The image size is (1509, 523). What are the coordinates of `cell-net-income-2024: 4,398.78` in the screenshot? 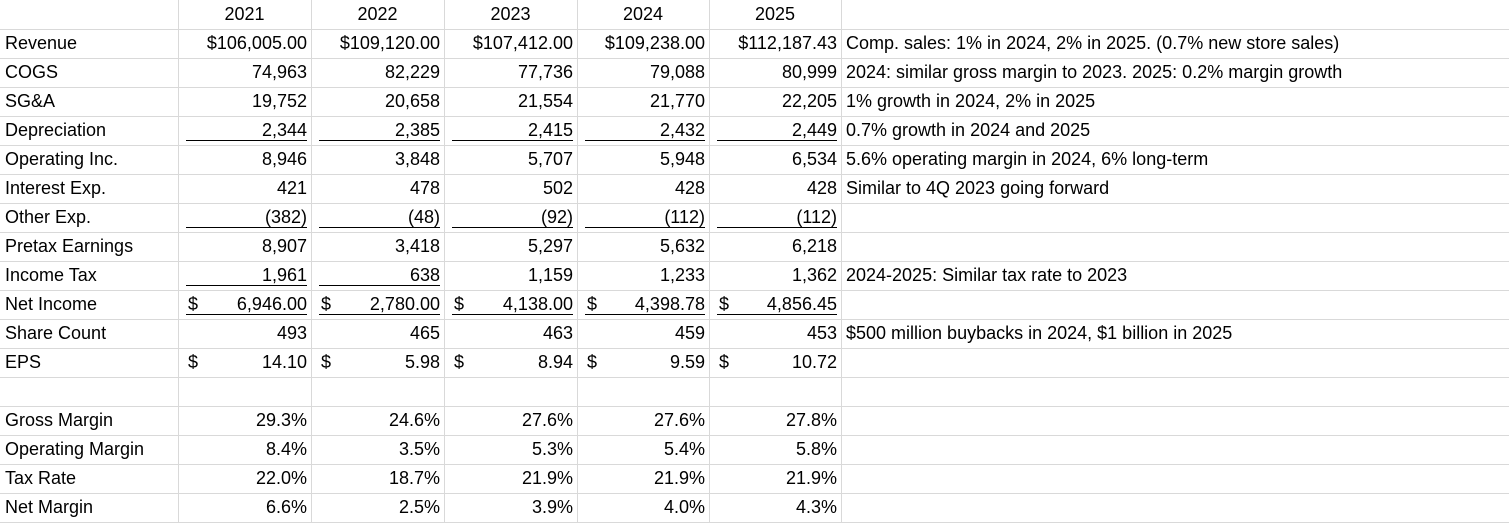 It's located at (669, 304).